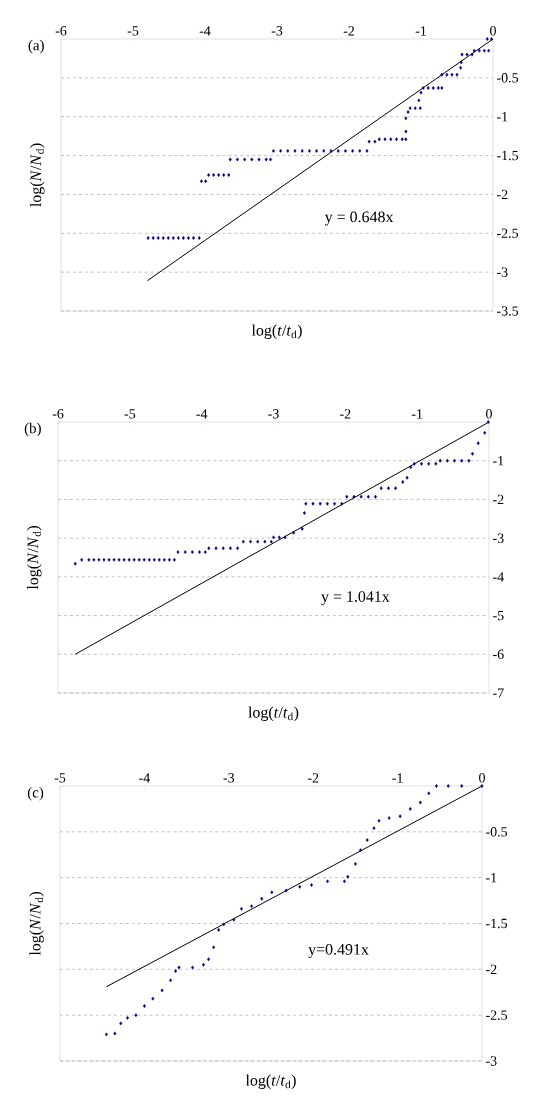  Describe the element at coordinates (338, 951) in the screenshot. I see `annotation: y=0.491x` at that location.